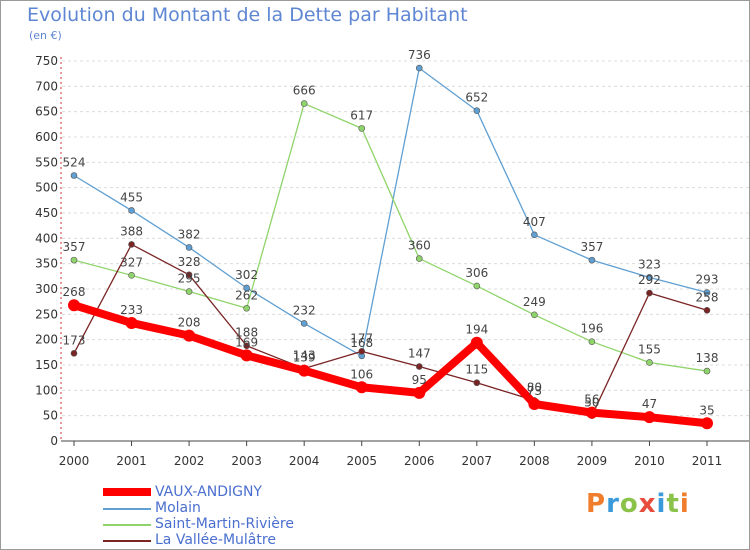 Image resolution: width=750 pixels, height=550 pixels. What do you see at coordinates (534, 222) in the screenshot?
I see `data-label: 407` at bounding box center [534, 222].